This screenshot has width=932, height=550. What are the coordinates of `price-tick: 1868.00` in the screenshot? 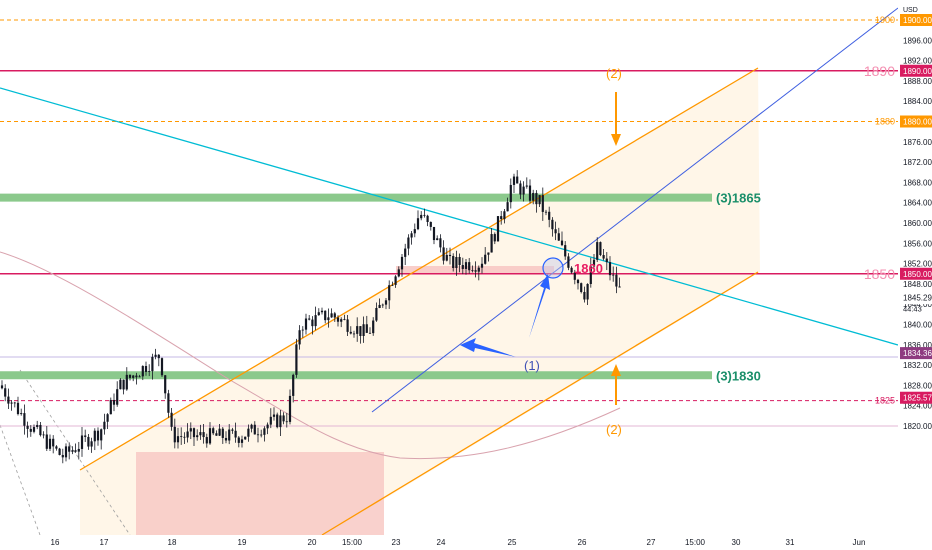 It's located at (917, 182).